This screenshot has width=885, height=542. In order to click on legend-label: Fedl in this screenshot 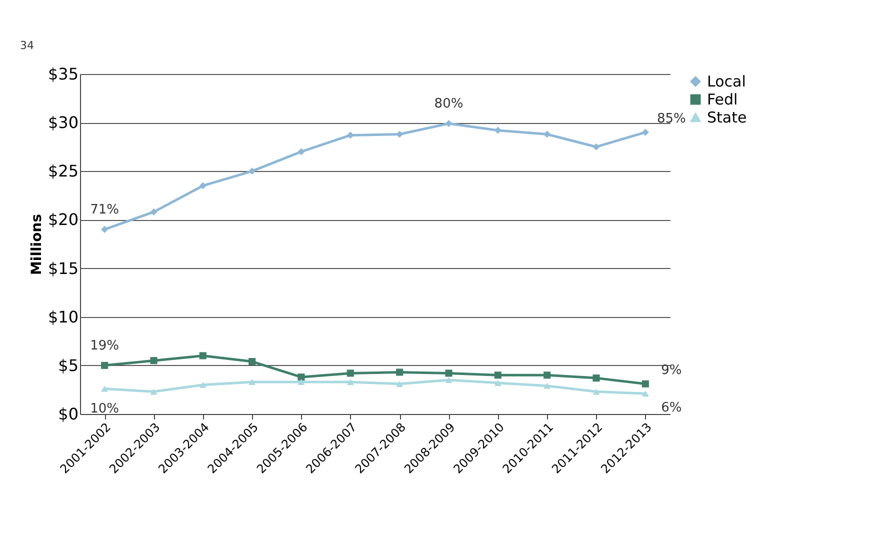, I will do `click(722, 99)`.